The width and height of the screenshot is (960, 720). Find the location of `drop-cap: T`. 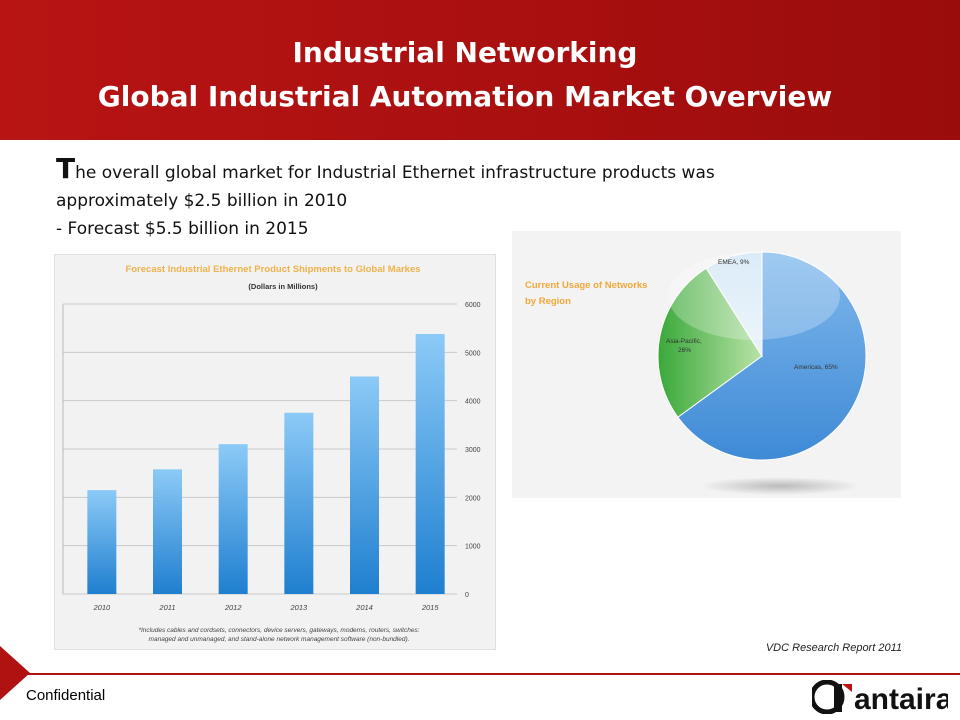

drop-cap: T is located at coordinates (66, 168).